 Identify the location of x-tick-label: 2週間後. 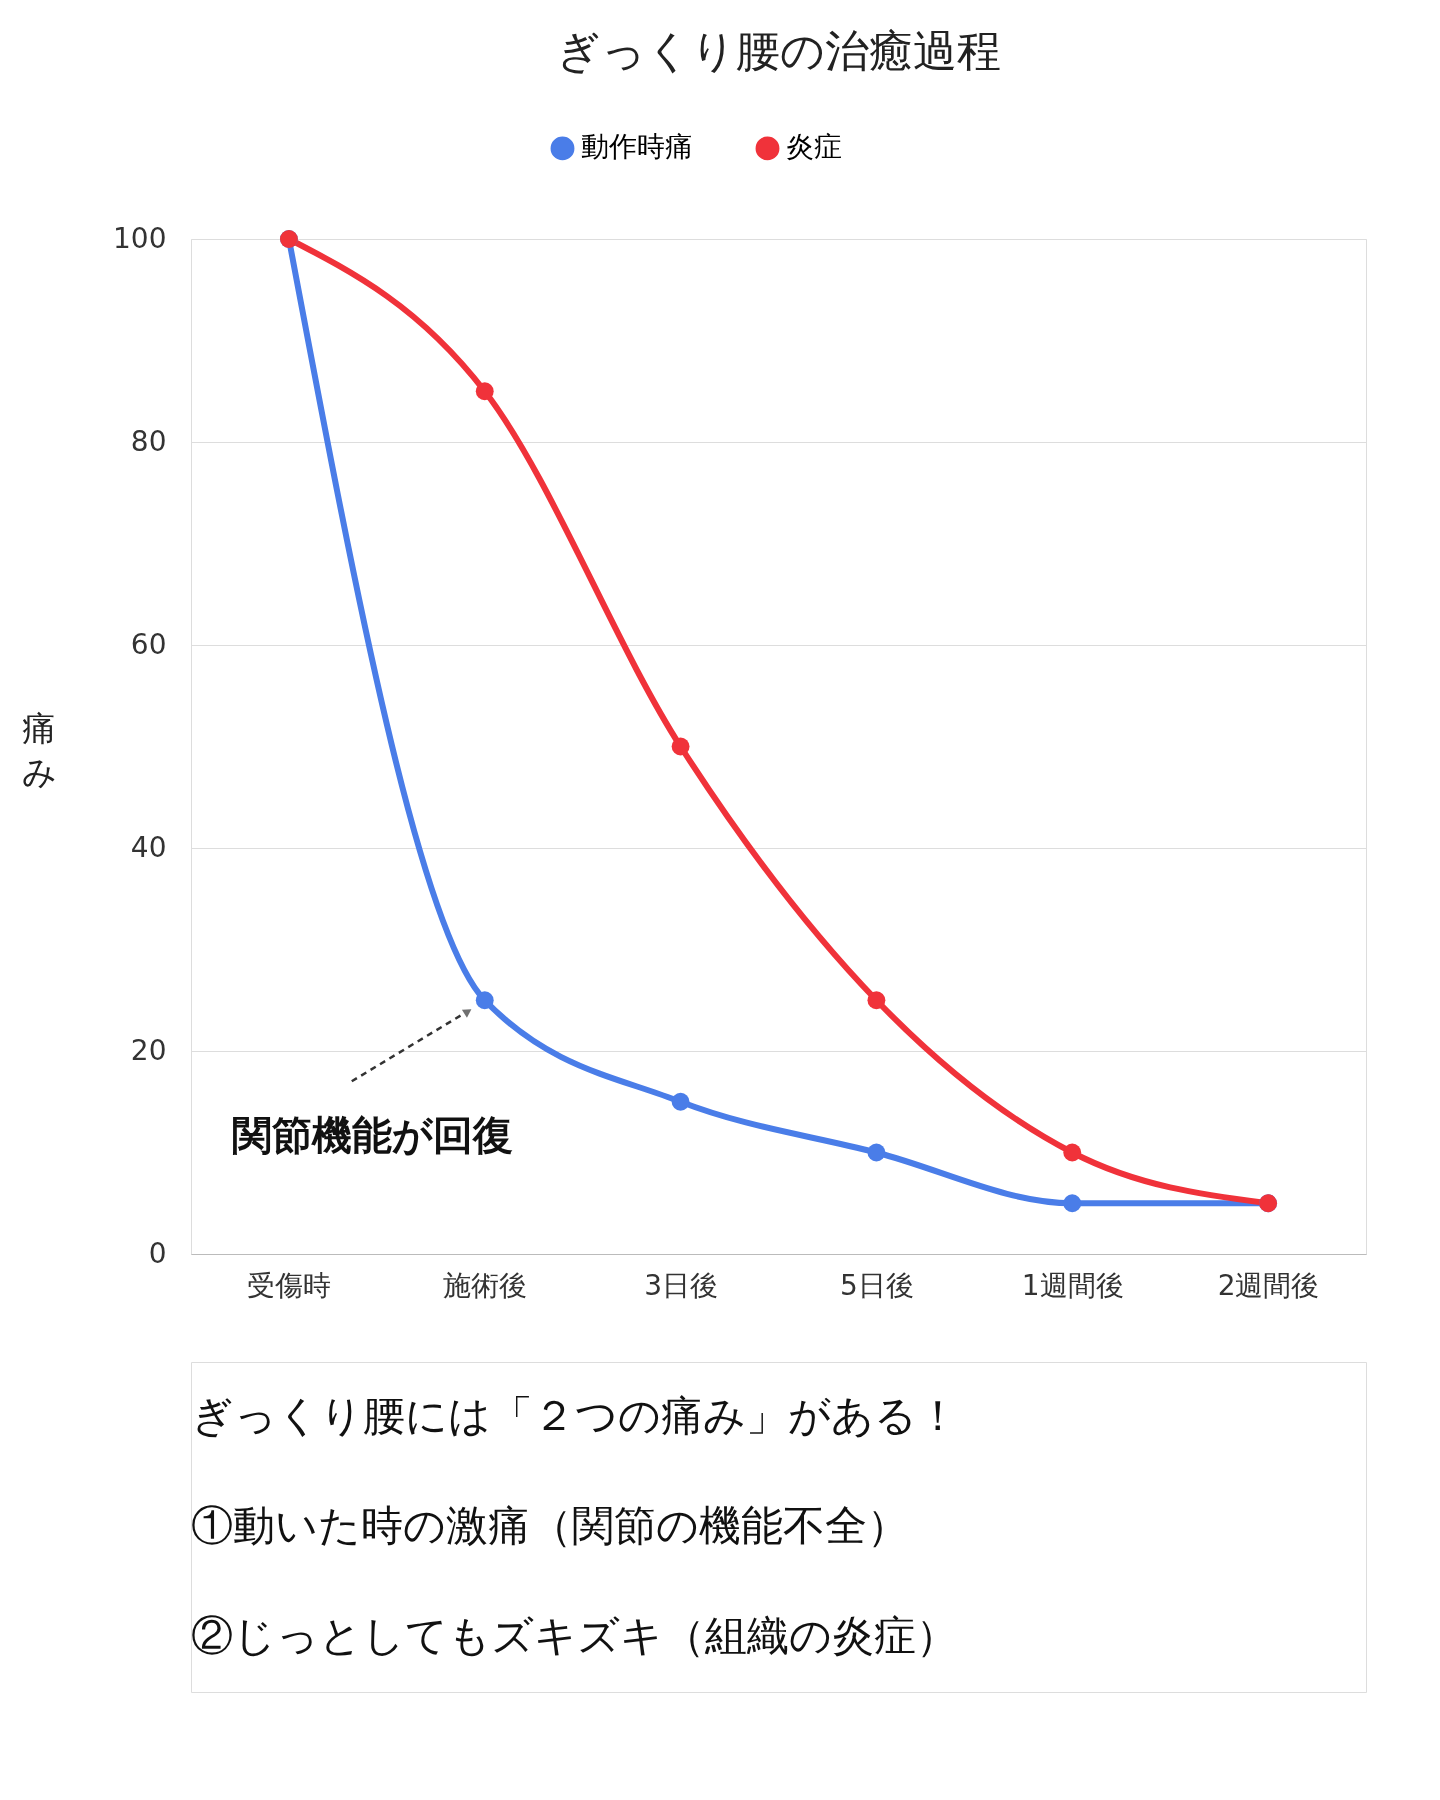
(1268, 1285).